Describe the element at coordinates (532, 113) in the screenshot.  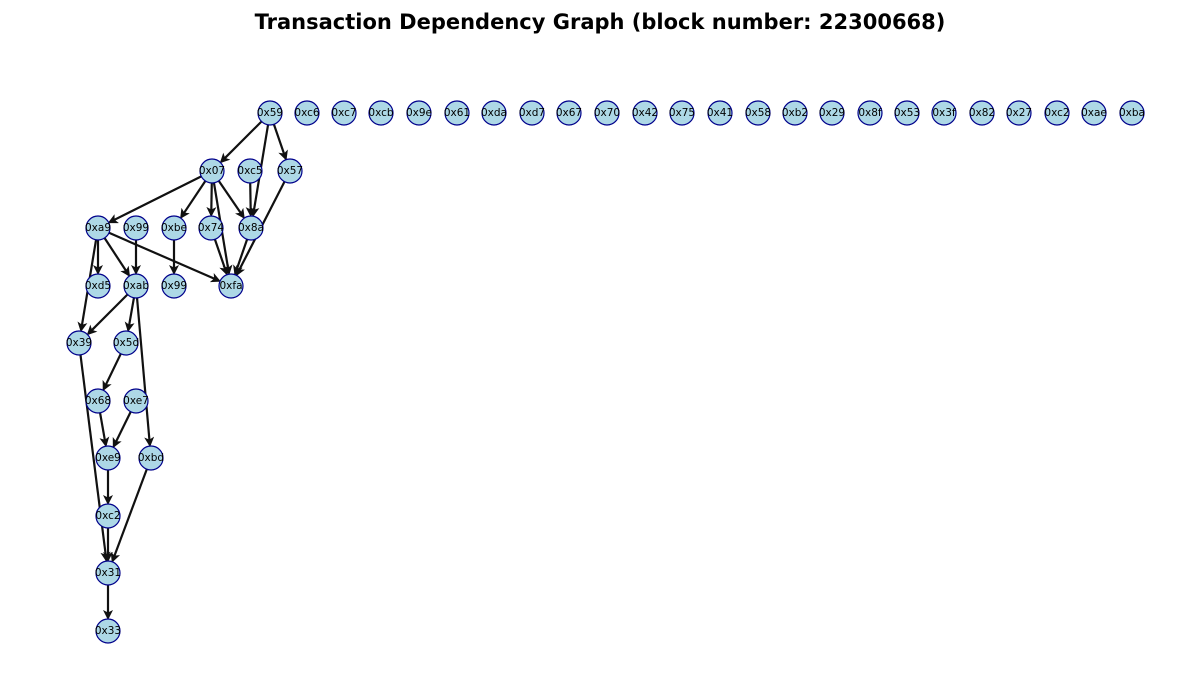
I see `node-label: 0xd7` at that location.